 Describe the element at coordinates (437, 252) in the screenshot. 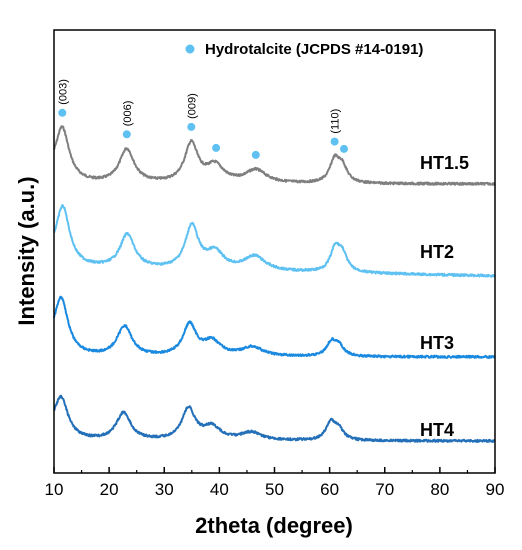

I see `series-label-ht2: HT2` at that location.